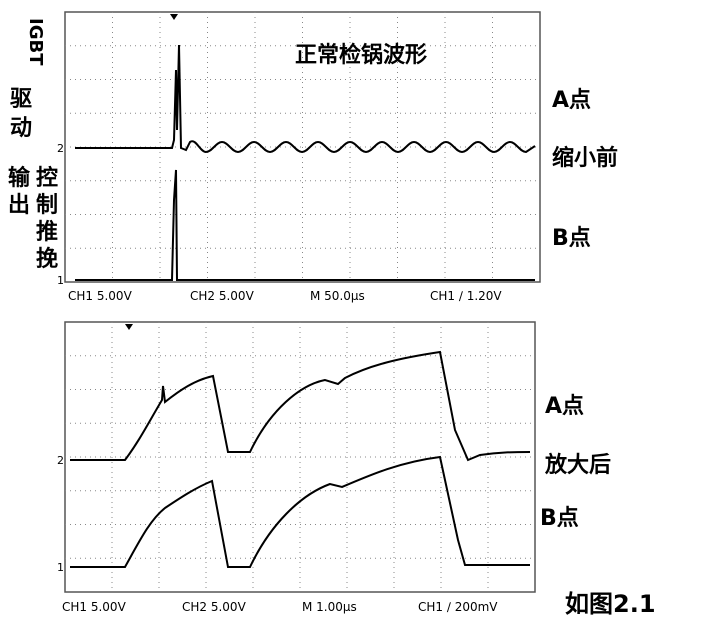  Describe the element at coordinates (47, 259) in the screenshot. I see `side-label: 挽` at that location.